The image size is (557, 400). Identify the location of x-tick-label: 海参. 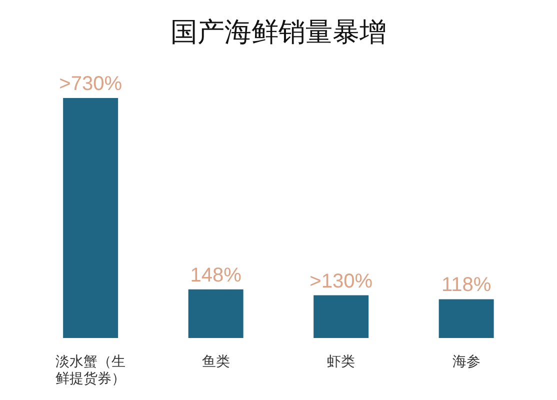
(466, 361).